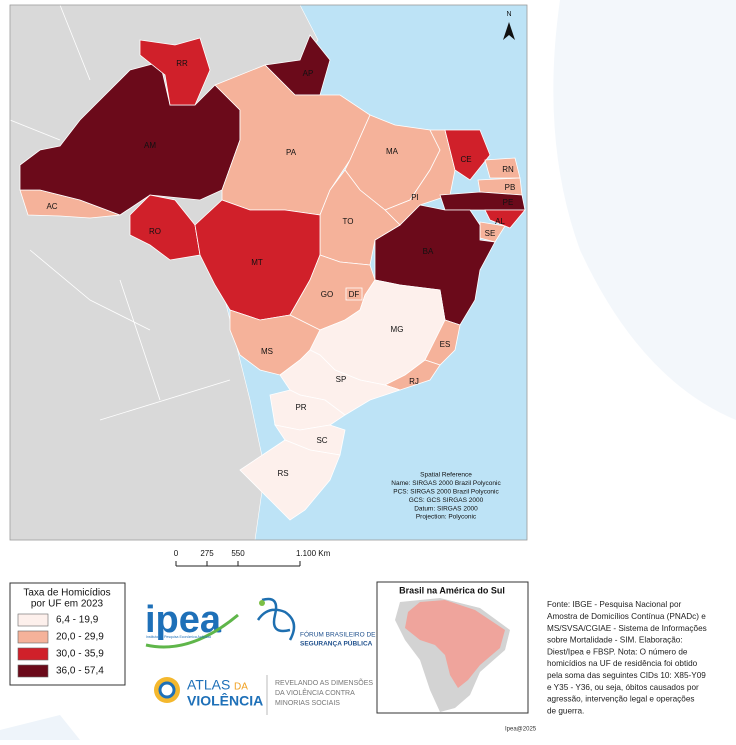  Describe the element at coordinates (627, 628) in the screenshot. I see `source-note-line: MS/SVSA/CGIAE - Sistema de Informações` at that location.